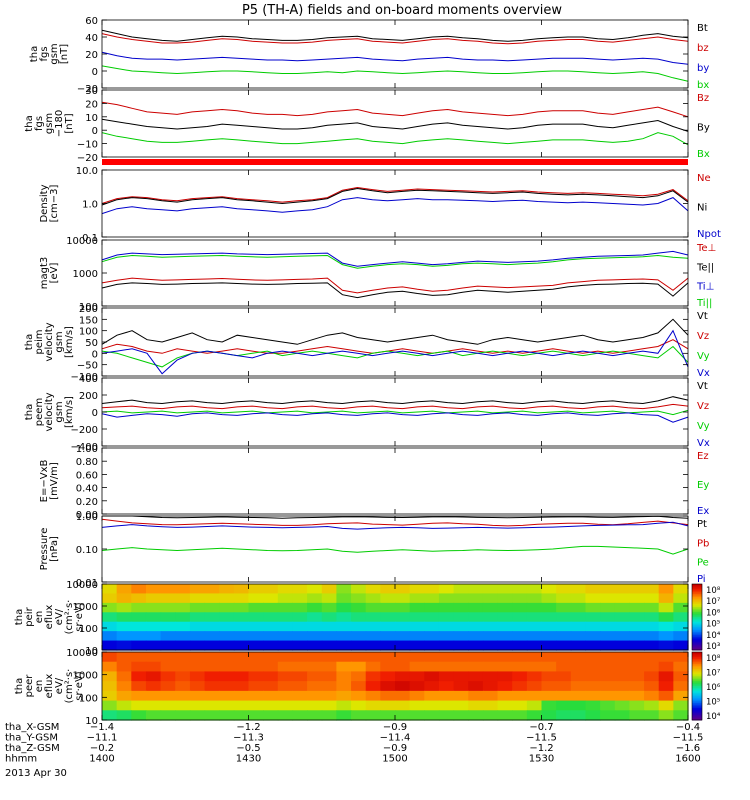 This screenshot has width=750, height=800. What do you see at coordinates (49, 273) in the screenshot?
I see `y-axis-label: magt3[eV]` at bounding box center [49, 273].